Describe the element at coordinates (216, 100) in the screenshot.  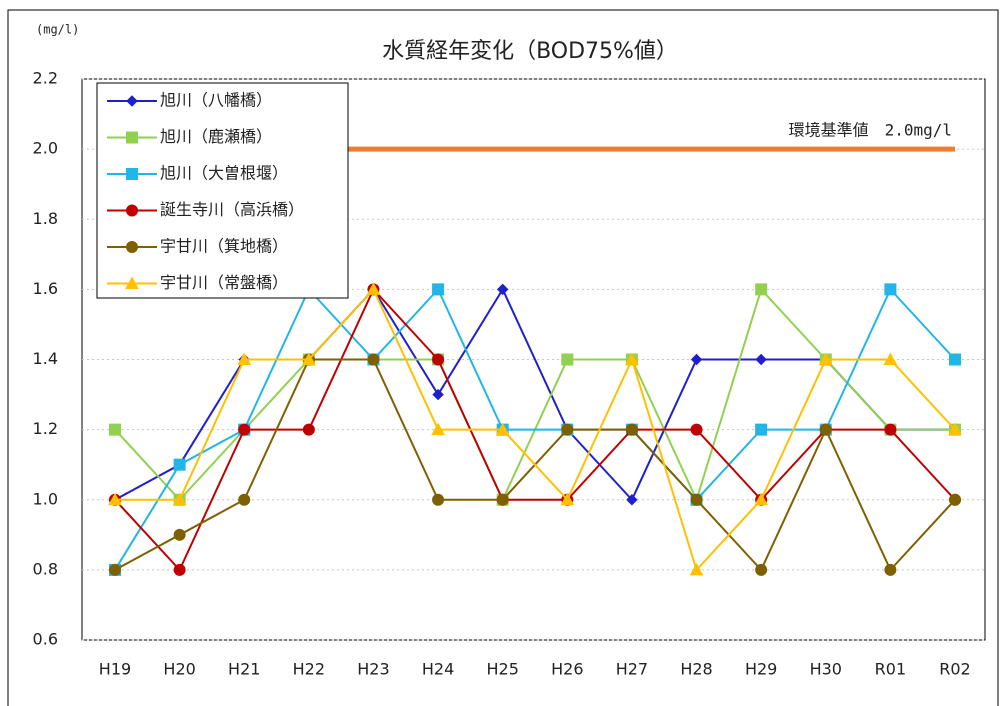
I see `legend-label: 旭川（八幡橋）` at that location.